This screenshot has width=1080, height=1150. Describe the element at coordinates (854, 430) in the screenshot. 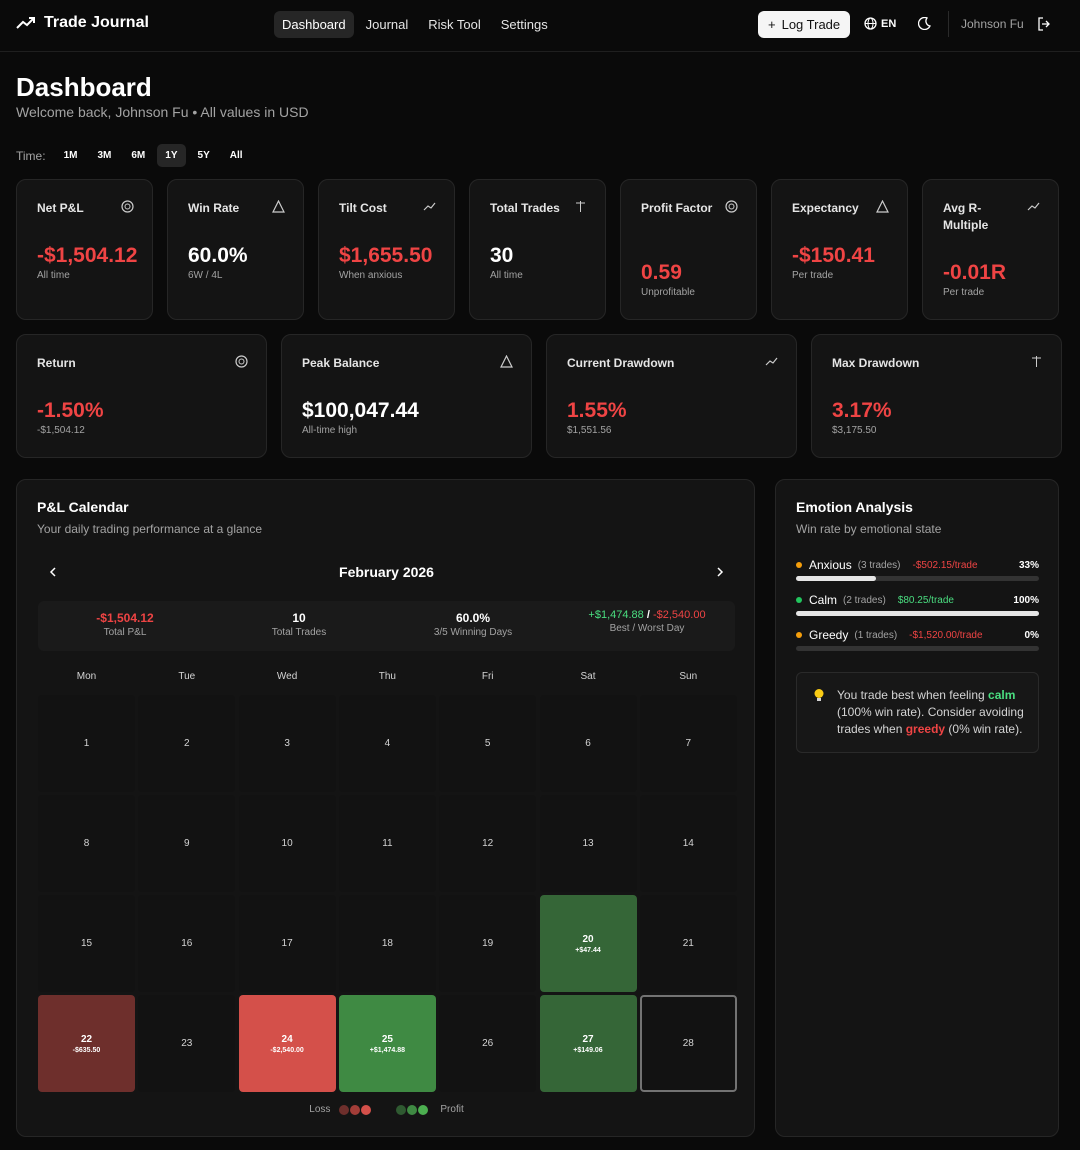

I see `stat-sub: $3,175.50` at that location.